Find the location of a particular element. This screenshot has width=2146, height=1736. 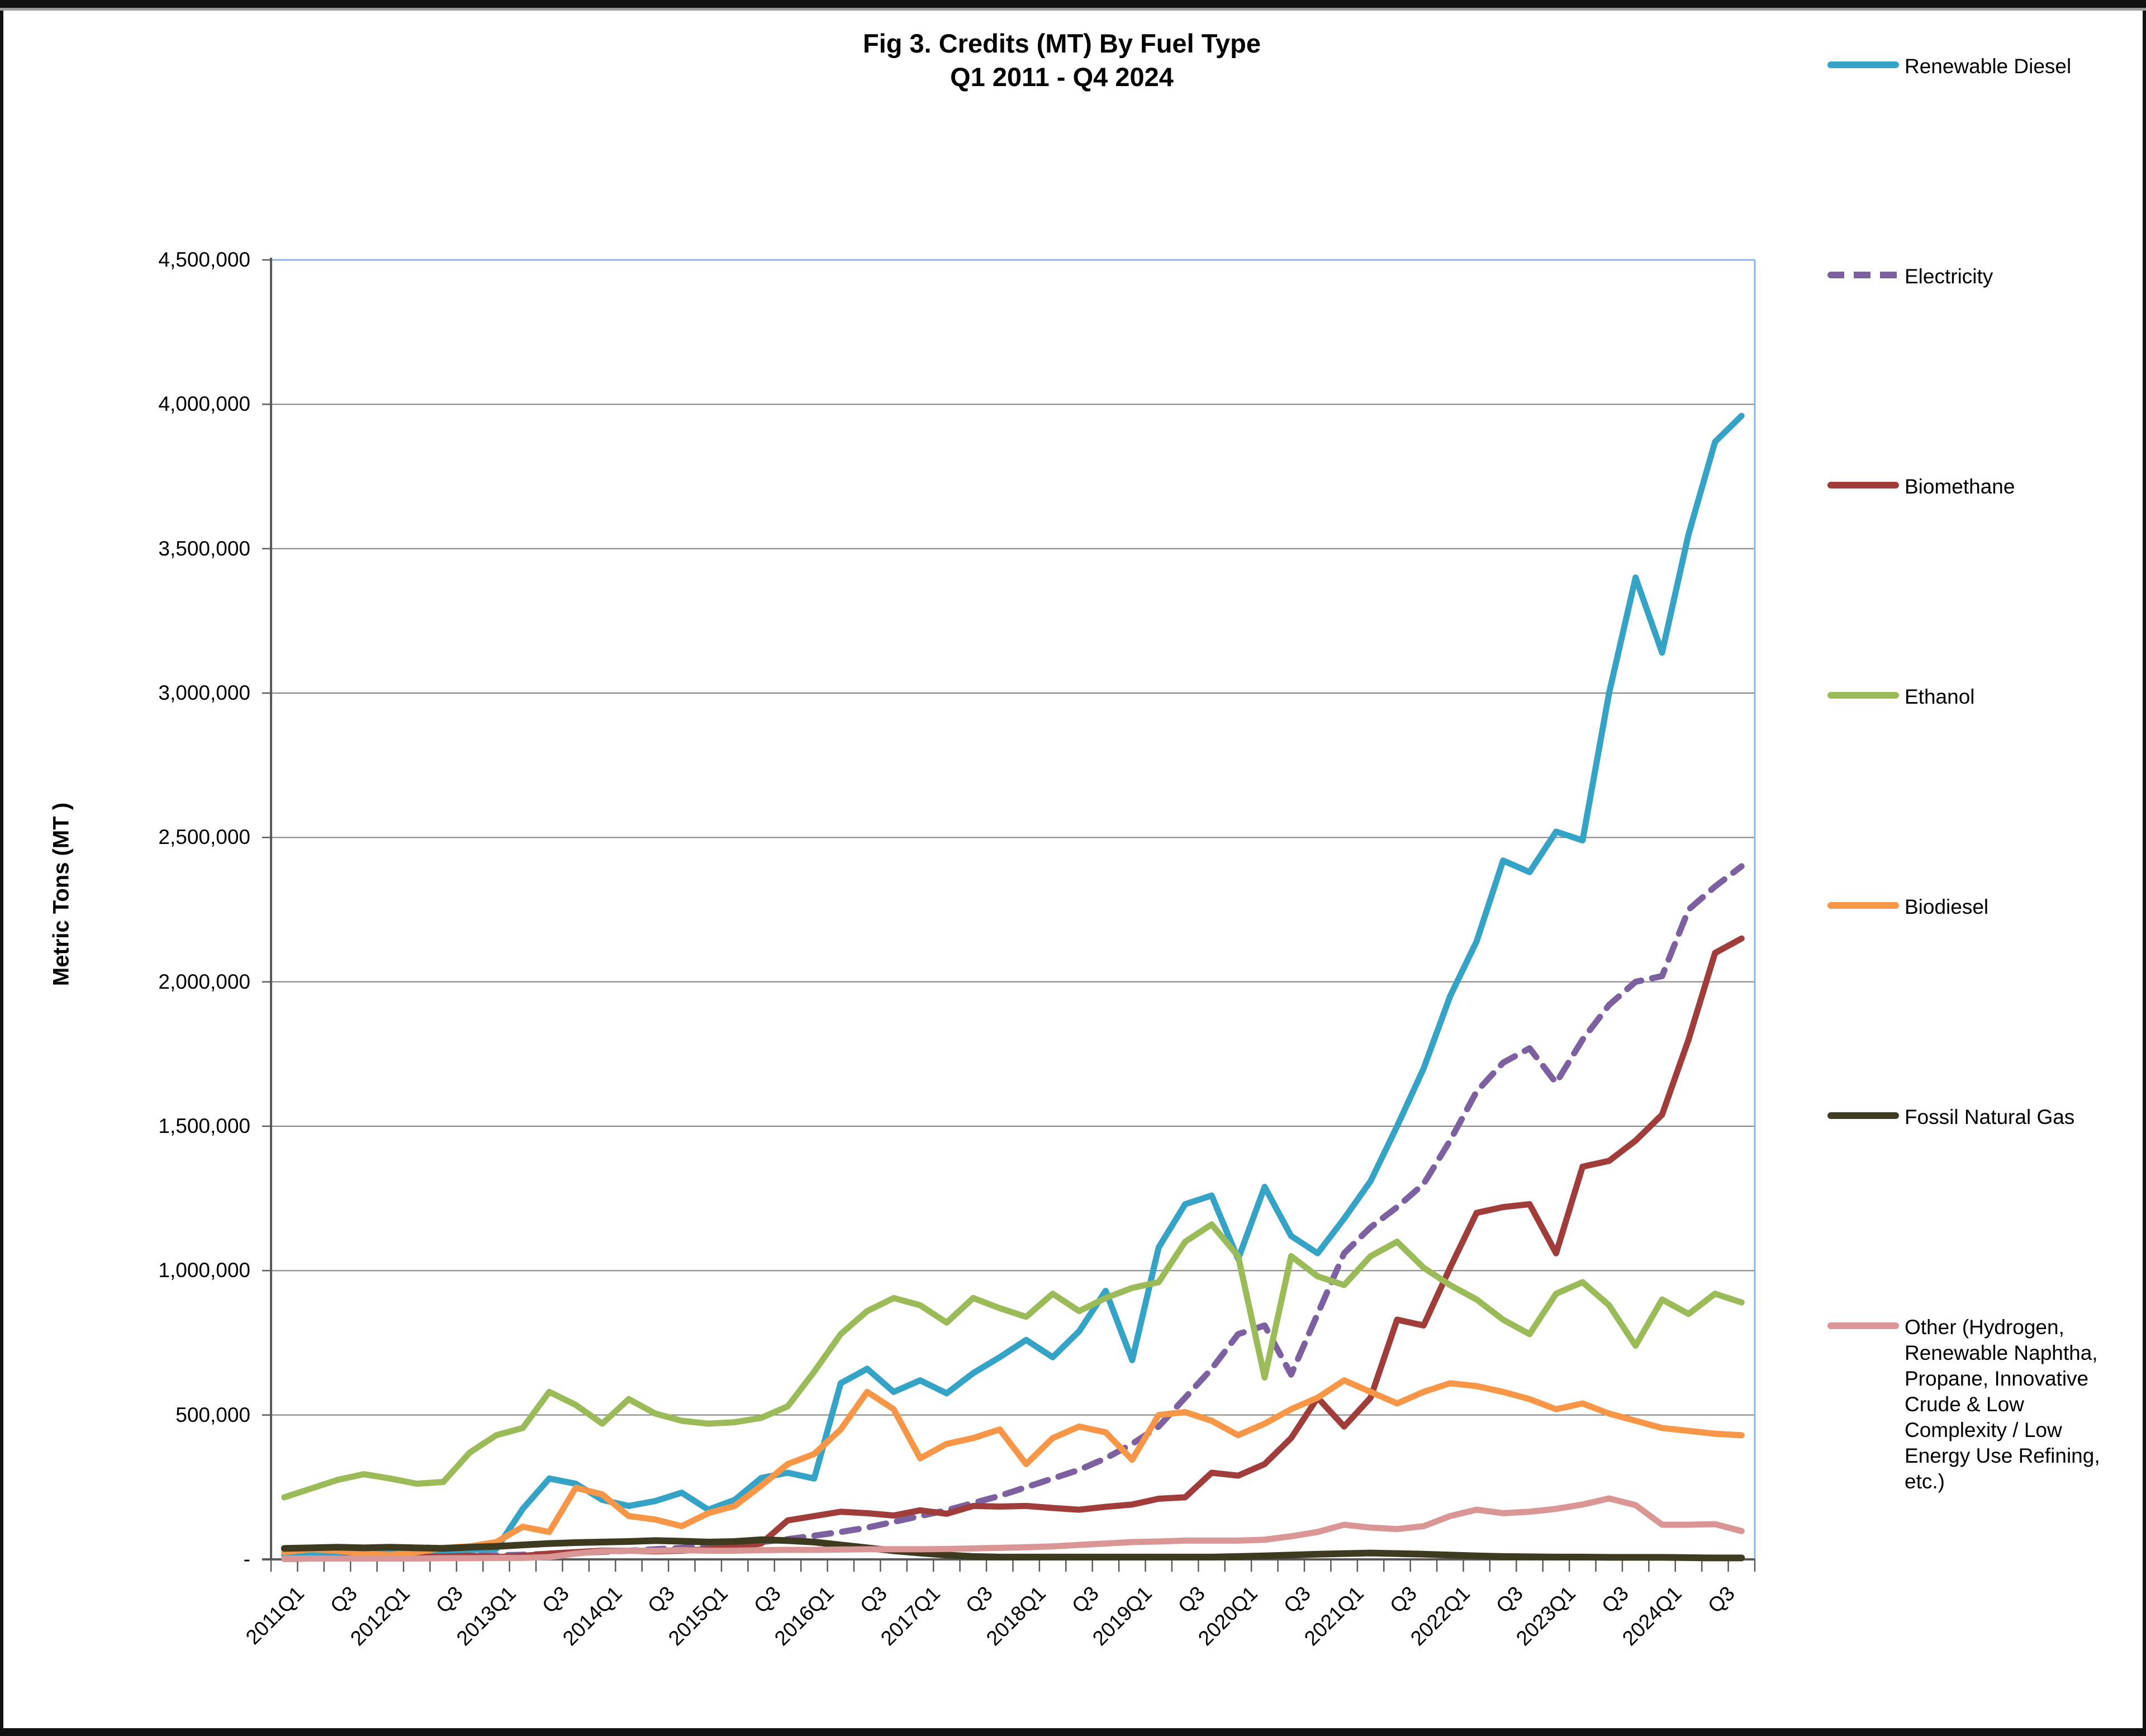

legend-label: Biodiesel is located at coordinates (1947, 906).